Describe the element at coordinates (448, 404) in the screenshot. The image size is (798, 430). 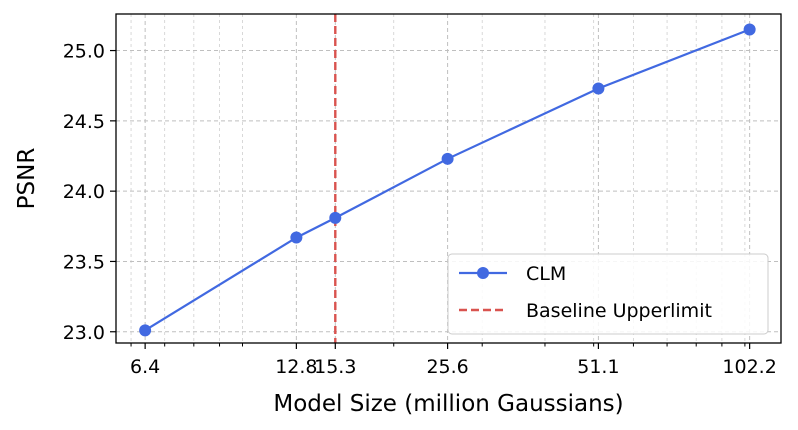
I see `x-axis-title: Model Size (million Gaussians)` at that location.